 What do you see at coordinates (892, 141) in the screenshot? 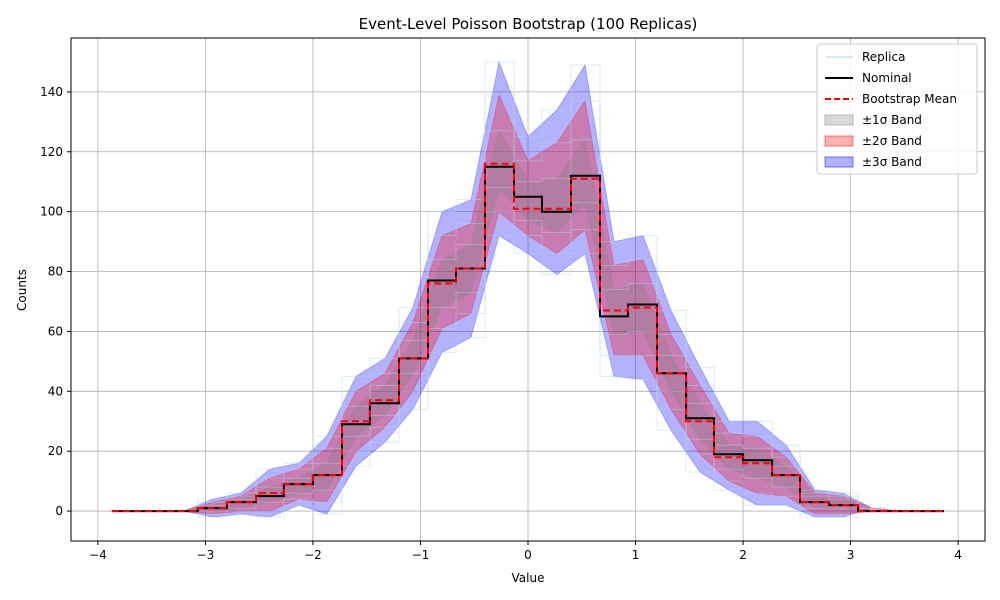
I see `legend-label: ±2σ Band` at bounding box center [892, 141].